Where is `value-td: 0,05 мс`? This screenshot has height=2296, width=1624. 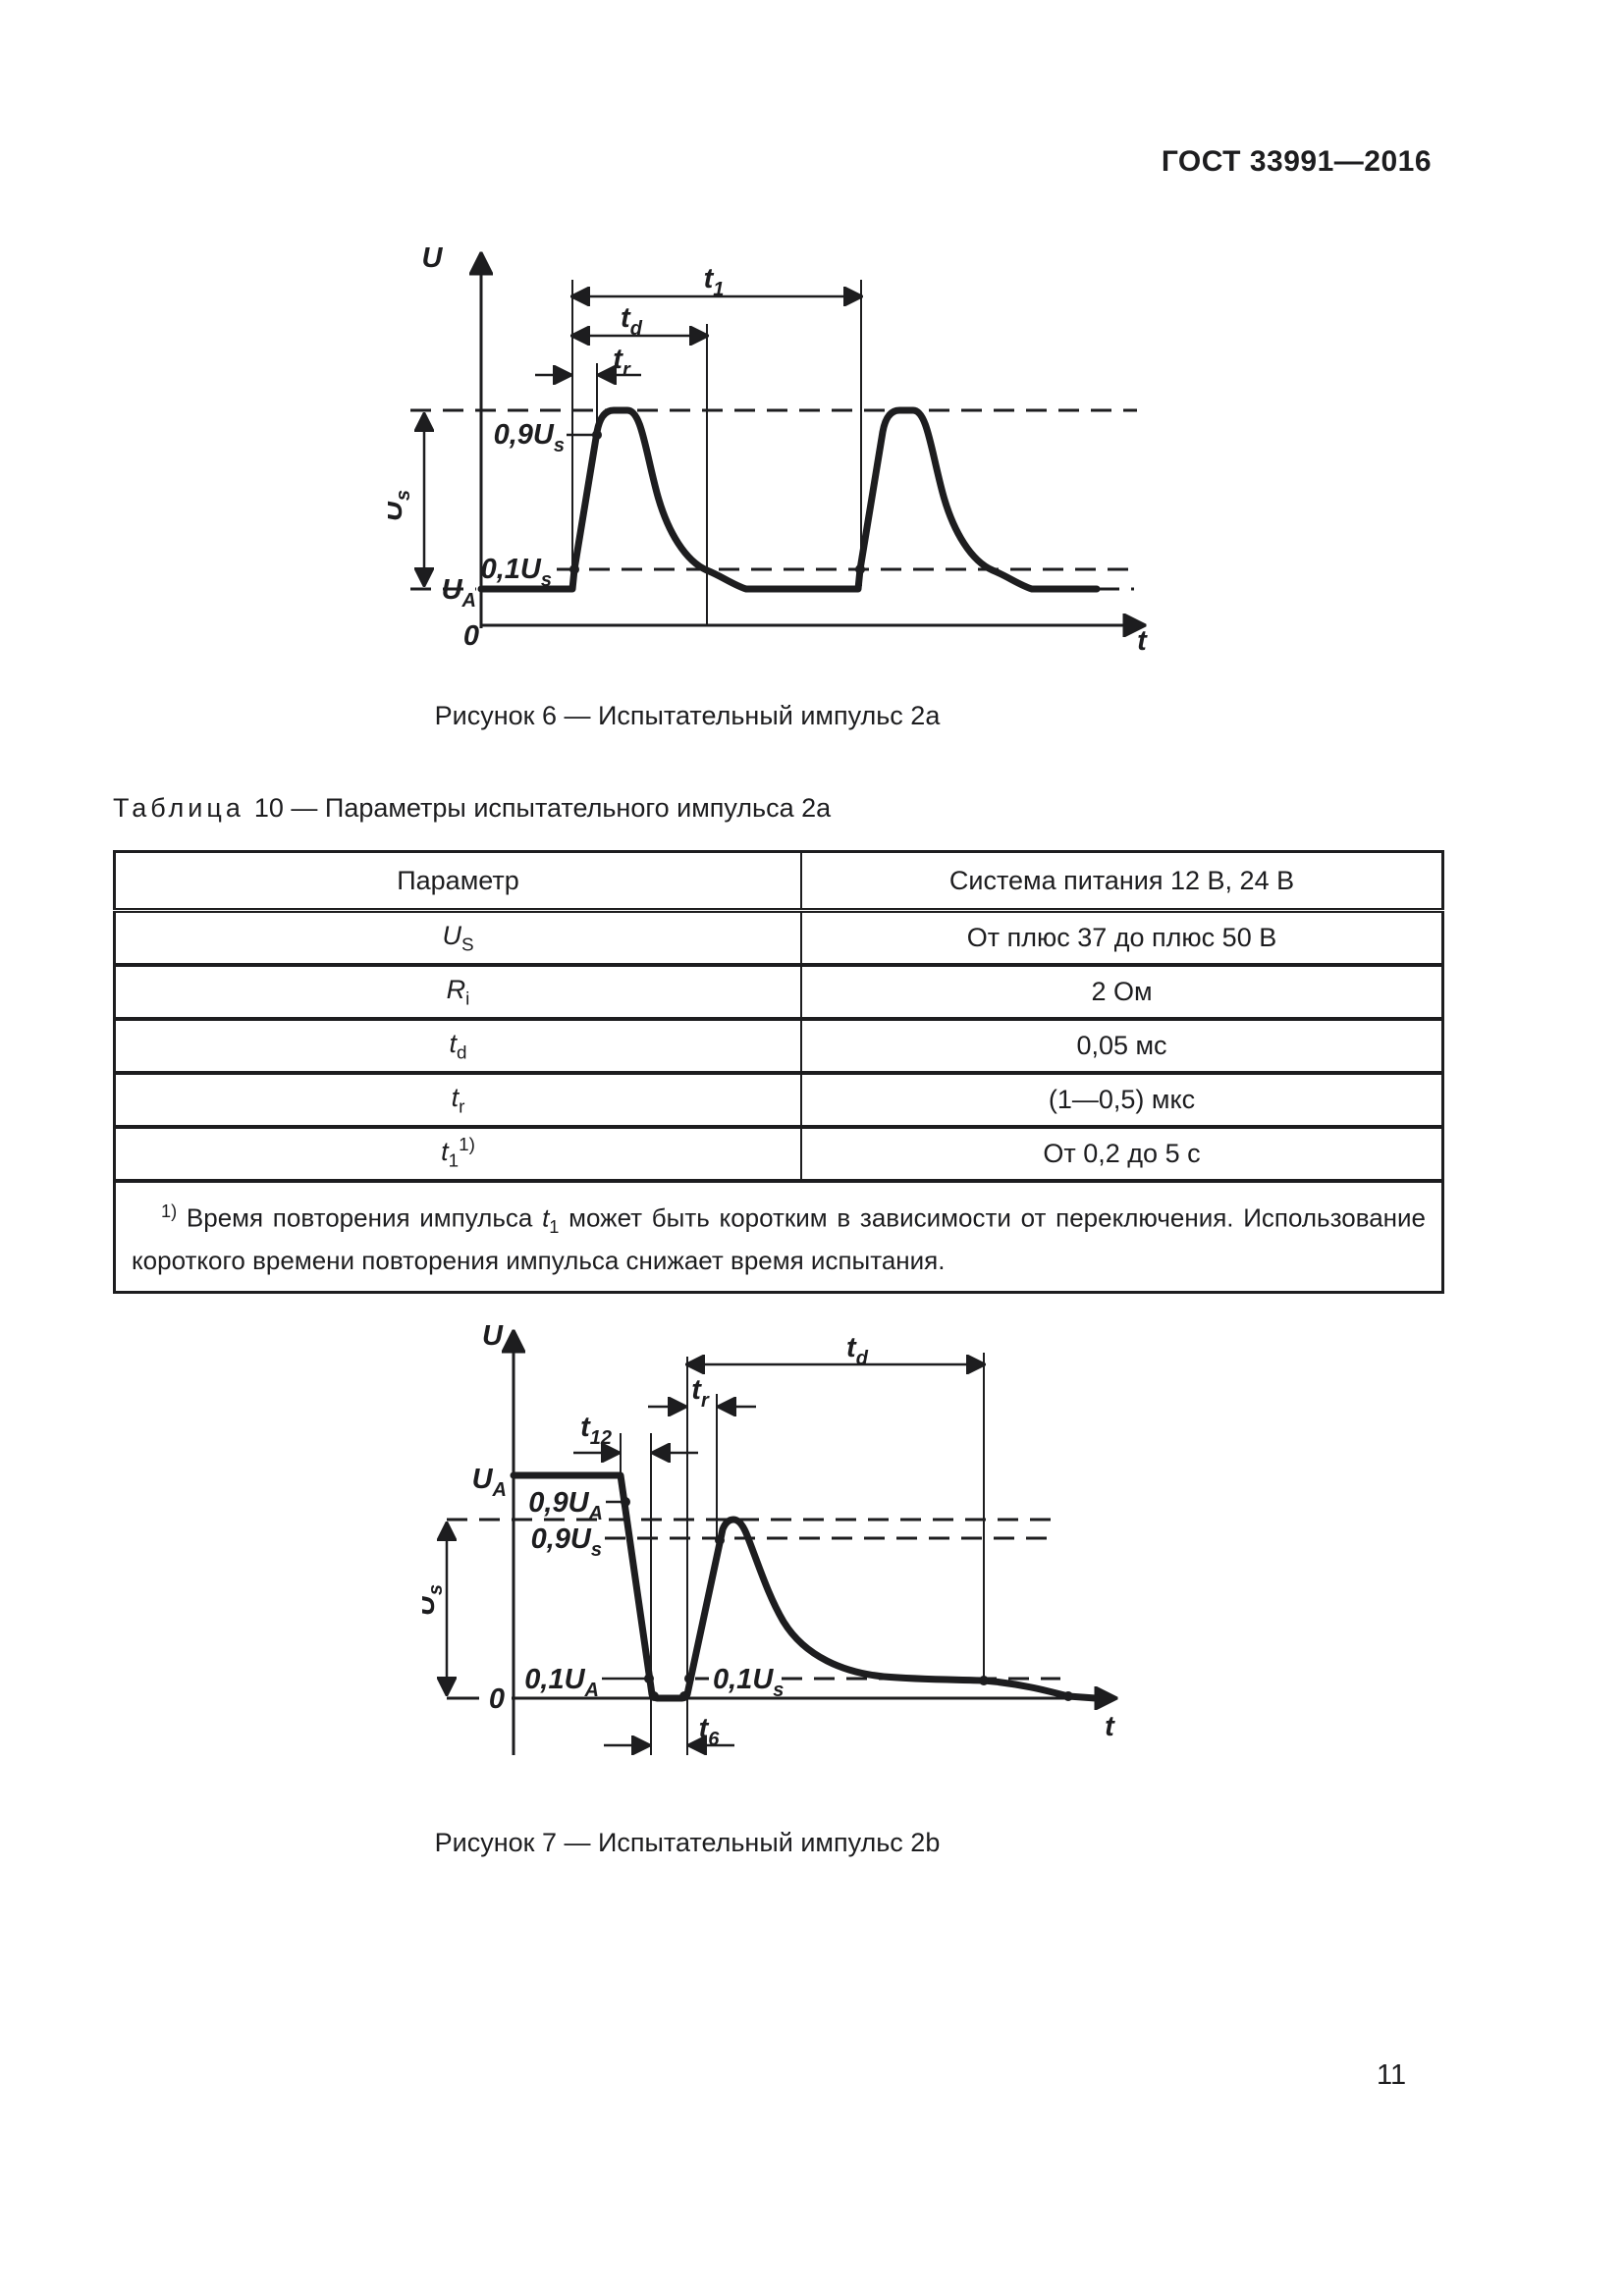 value-td: 0,05 мс is located at coordinates (1122, 1047).